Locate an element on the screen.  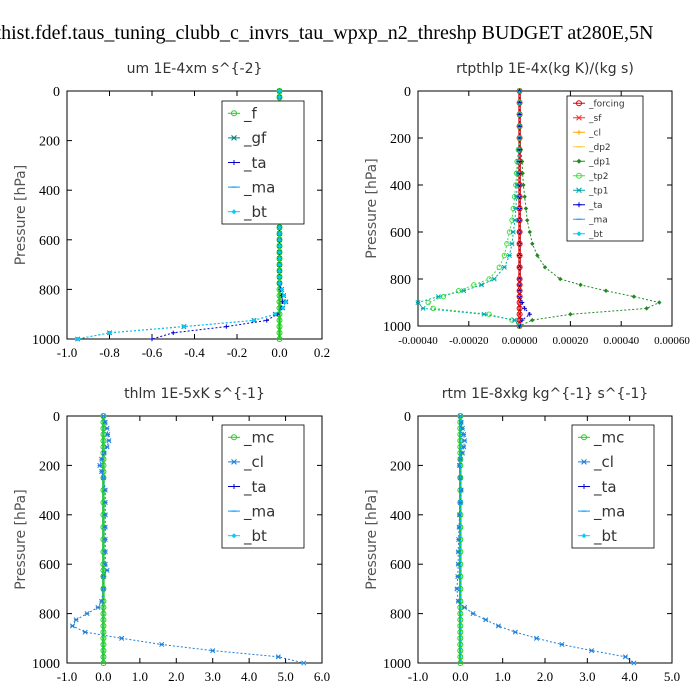
plot-frame is located at coordinates (545, 208).